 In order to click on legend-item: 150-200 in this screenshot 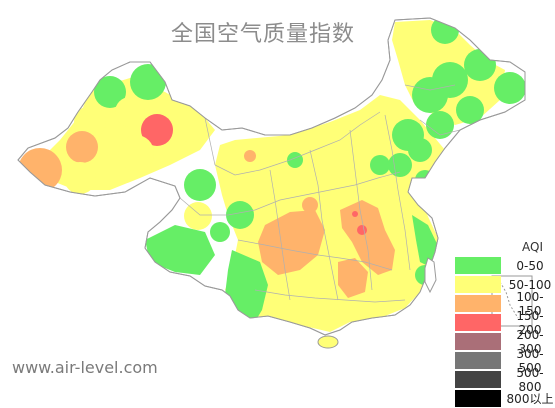, I will do `click(505, 323)`.